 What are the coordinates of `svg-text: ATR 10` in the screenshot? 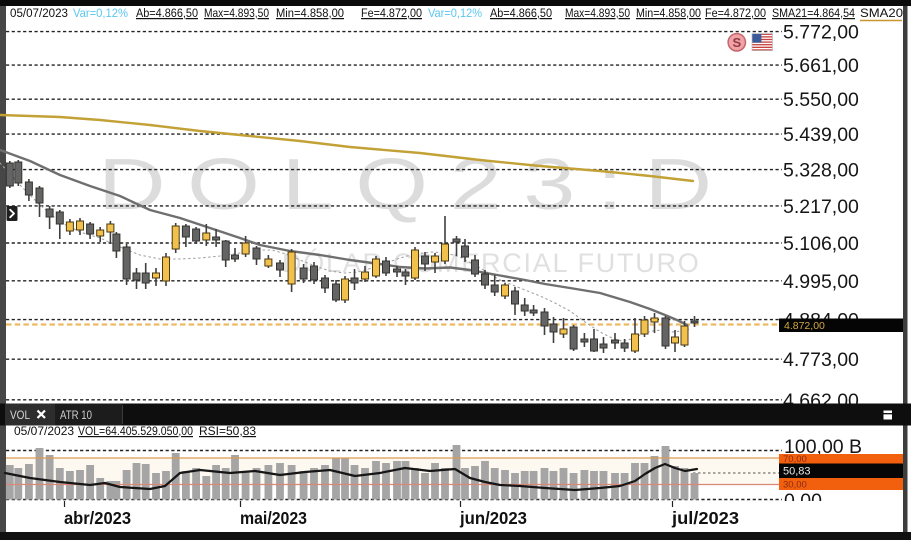 It's located at (76, 415).